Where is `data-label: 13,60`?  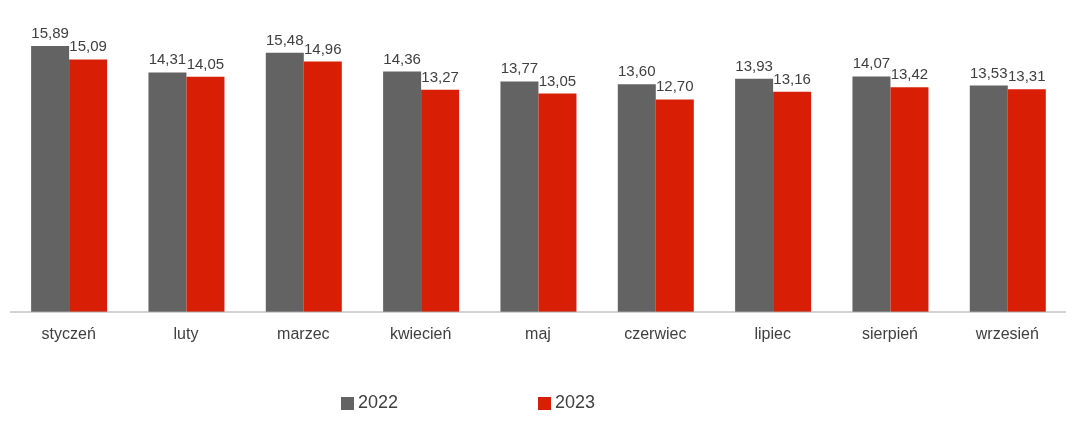 data-label: 13,60 is located at coordinates (637, 71).